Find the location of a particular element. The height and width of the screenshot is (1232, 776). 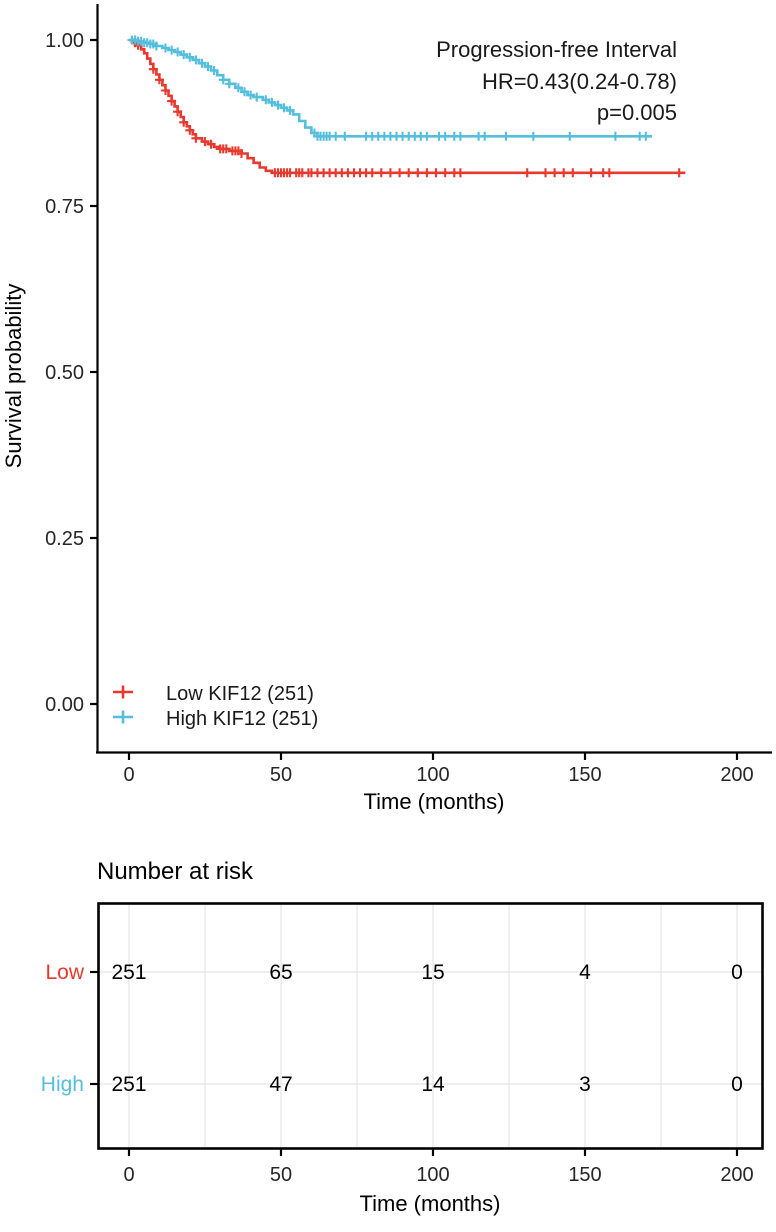

risk-table-title: Number at risk is located at coordinates (175, 871).